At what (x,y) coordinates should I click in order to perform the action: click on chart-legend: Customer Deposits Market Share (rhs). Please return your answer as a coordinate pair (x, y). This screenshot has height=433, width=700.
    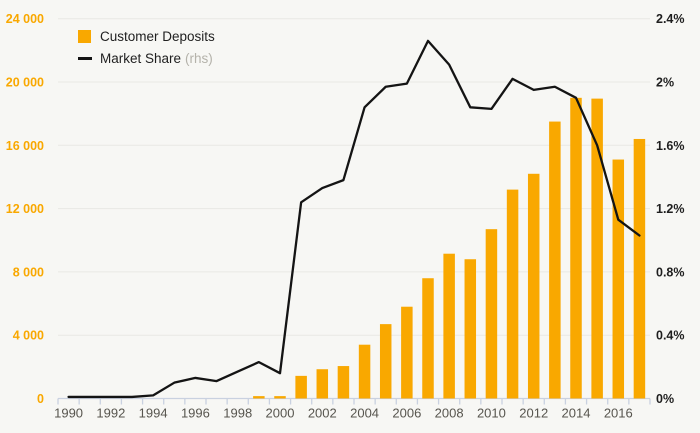
    Looking at the image, I should click on (146, 49).